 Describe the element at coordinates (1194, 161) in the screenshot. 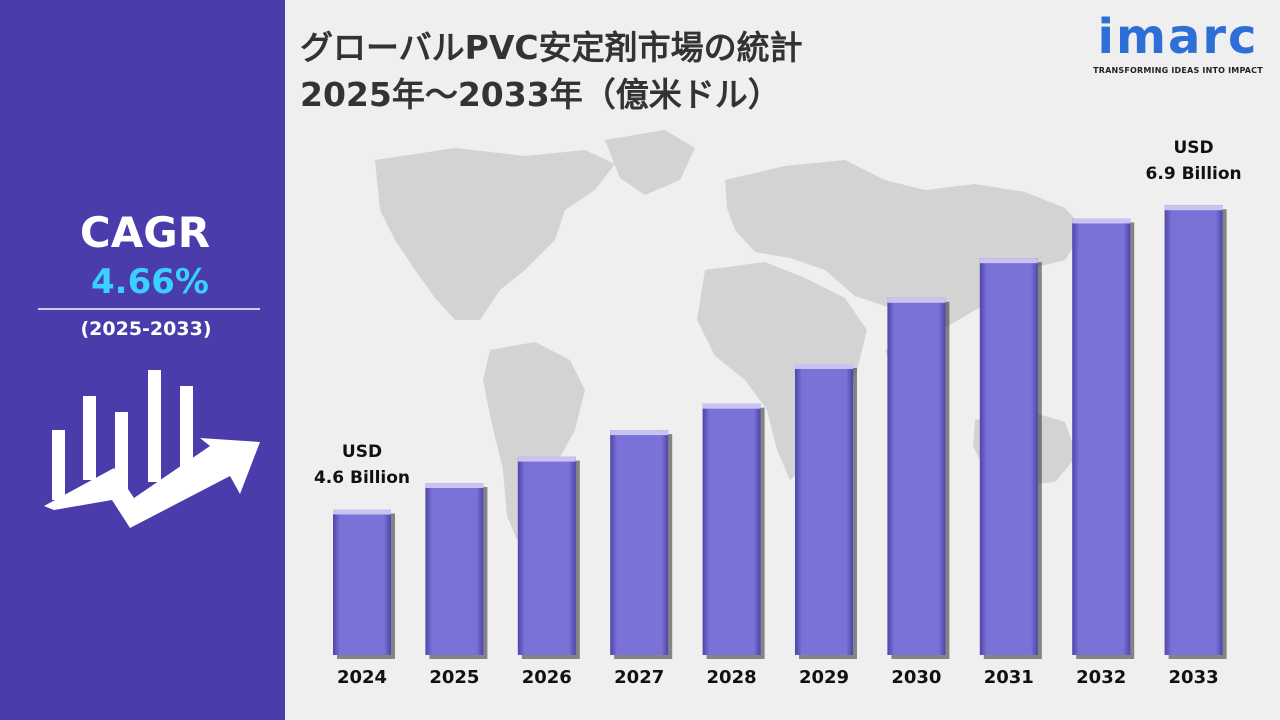

I see `last-bar-annotation: USD 6.9 Billion` at that location.